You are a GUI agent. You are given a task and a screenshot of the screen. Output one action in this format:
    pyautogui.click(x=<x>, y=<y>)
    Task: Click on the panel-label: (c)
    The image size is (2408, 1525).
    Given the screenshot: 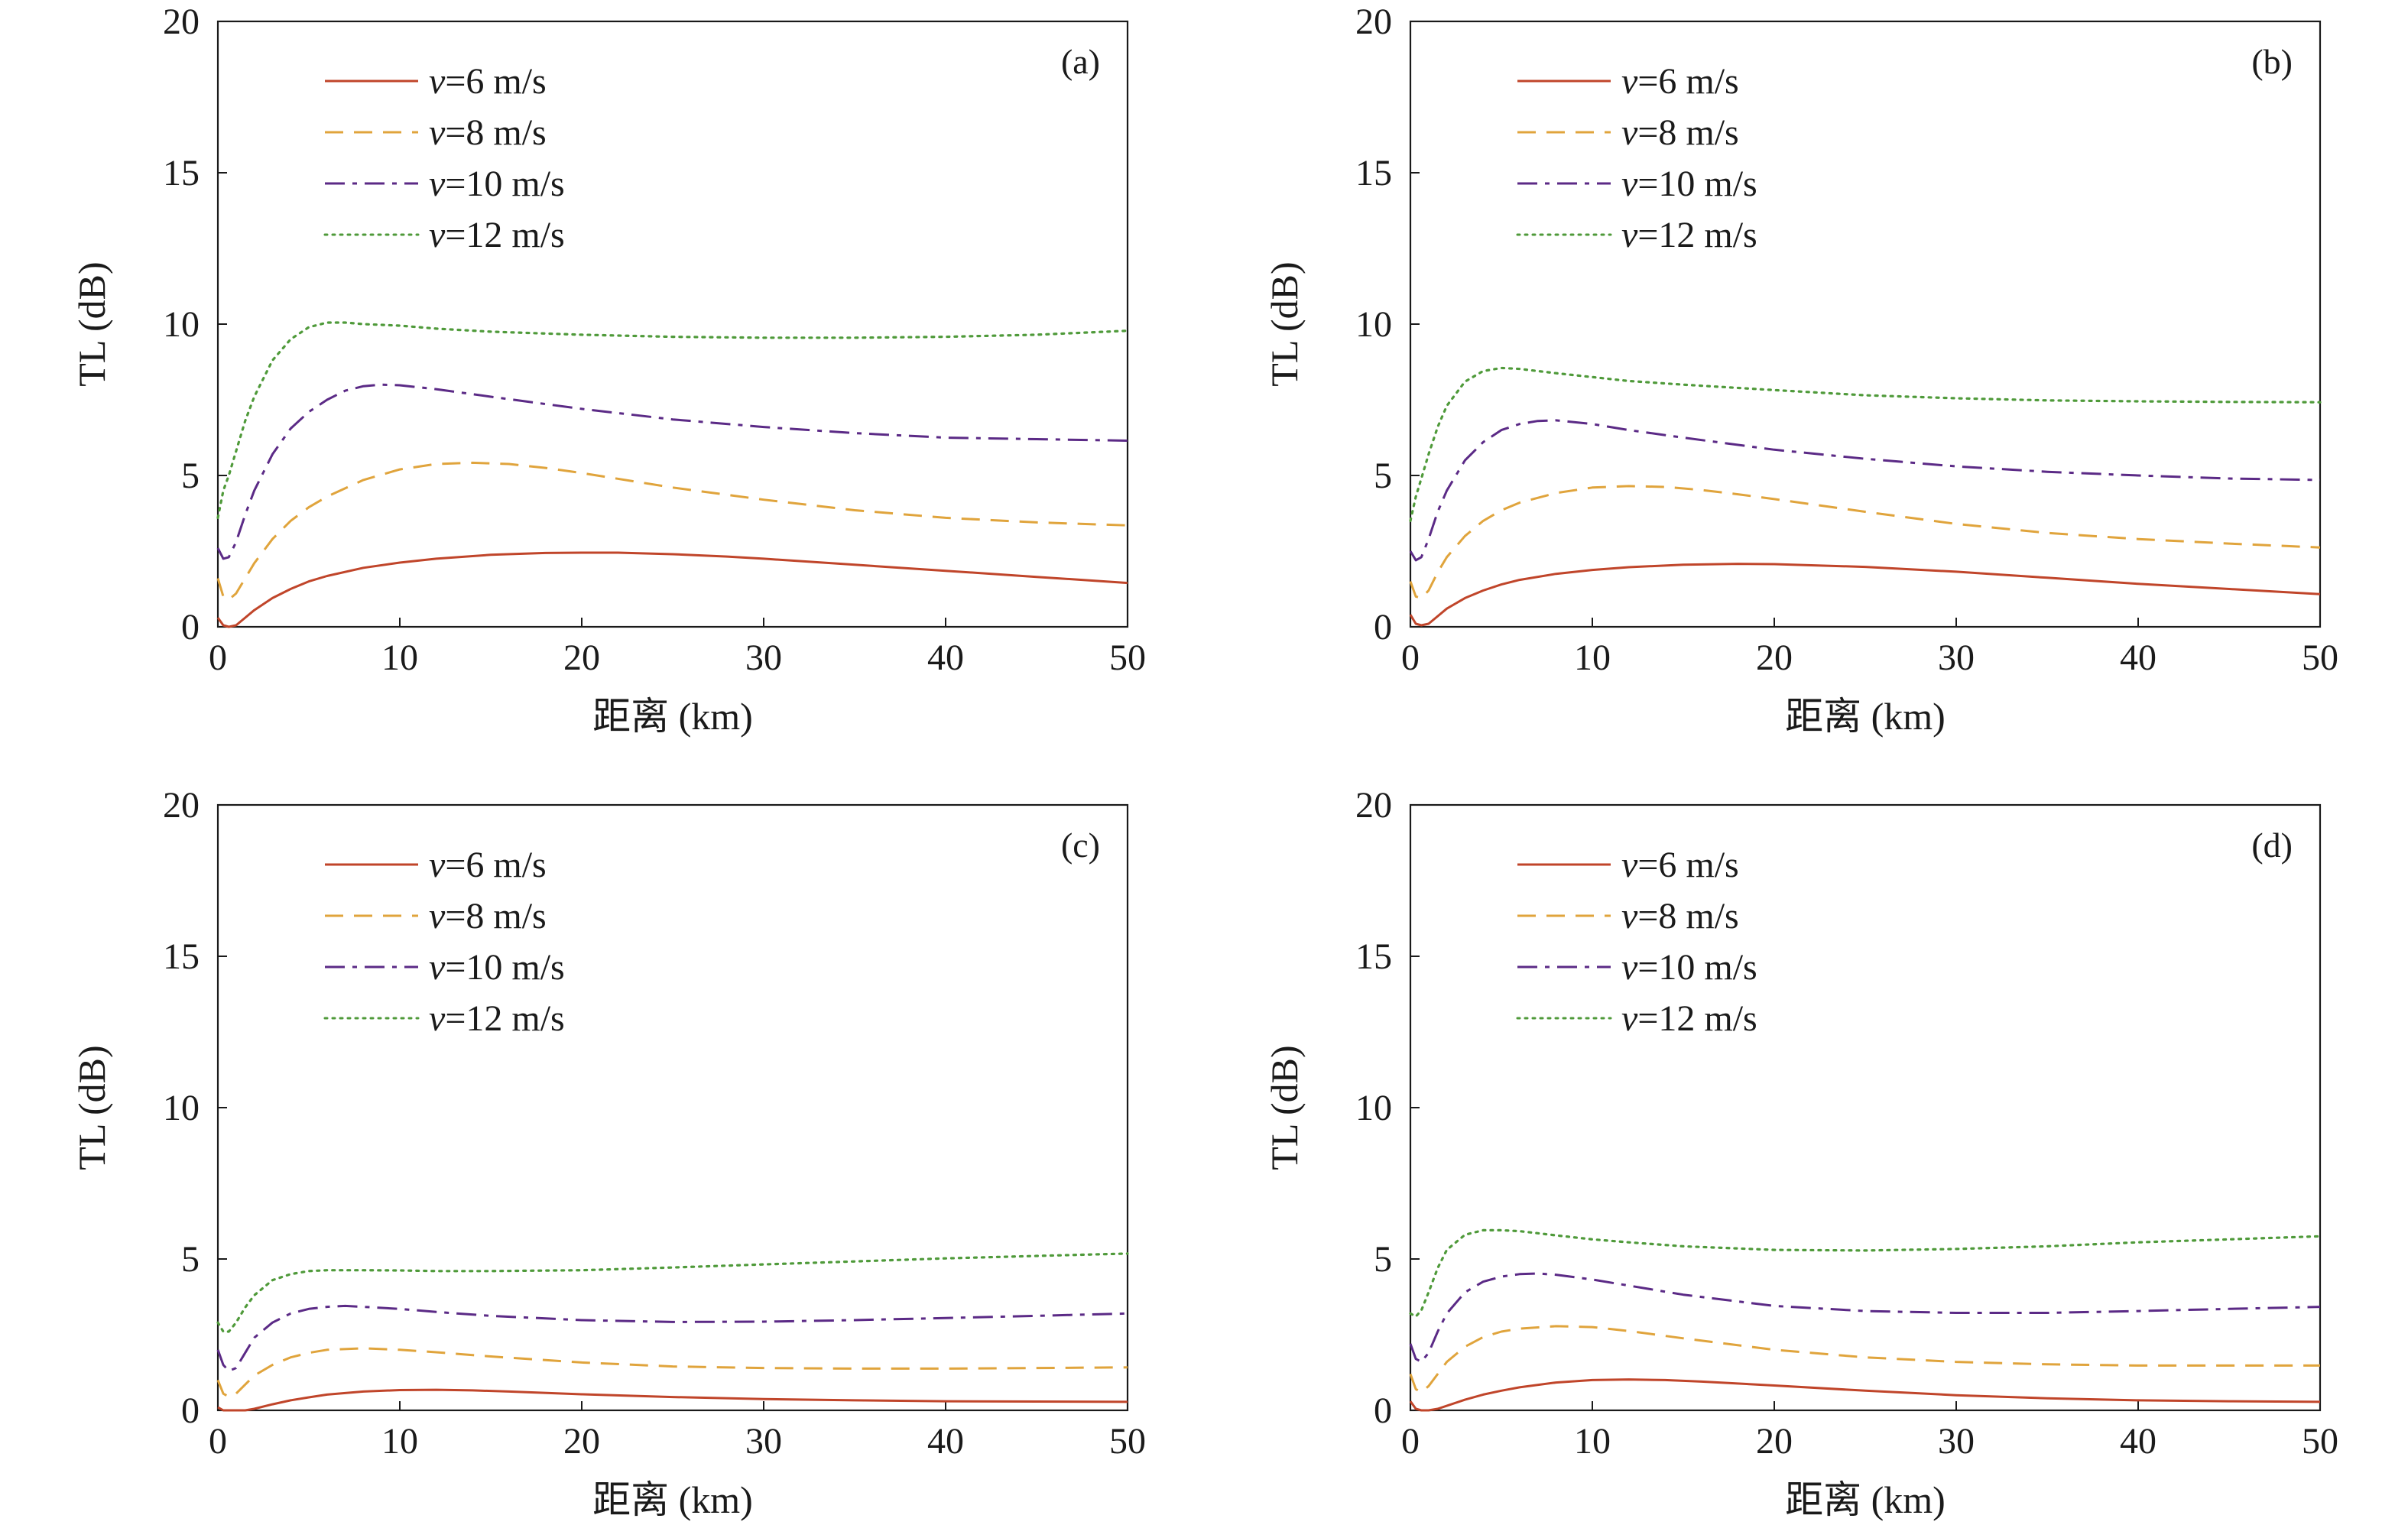 What is the action you would take?
    pyautogui.click(x=1081, y=845)
    